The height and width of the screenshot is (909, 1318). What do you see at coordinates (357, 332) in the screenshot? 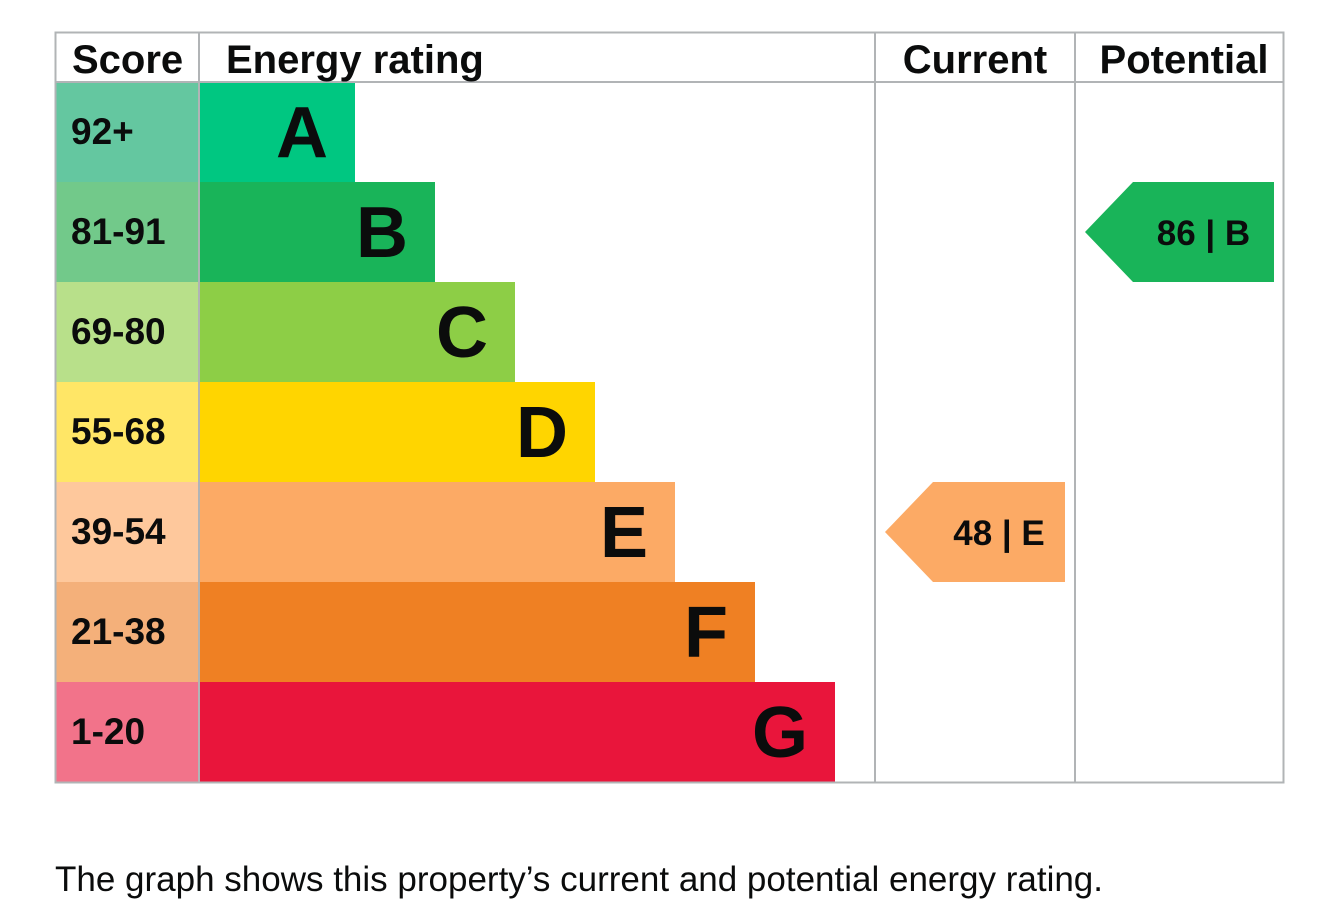
I see `rating-bar-c` at bounding box center [357, 332].